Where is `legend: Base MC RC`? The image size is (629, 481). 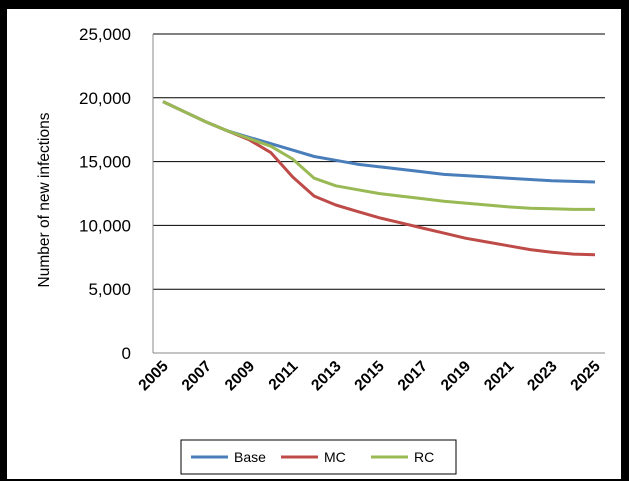 legend: Base MC RC is located at coordinates (318, 457).